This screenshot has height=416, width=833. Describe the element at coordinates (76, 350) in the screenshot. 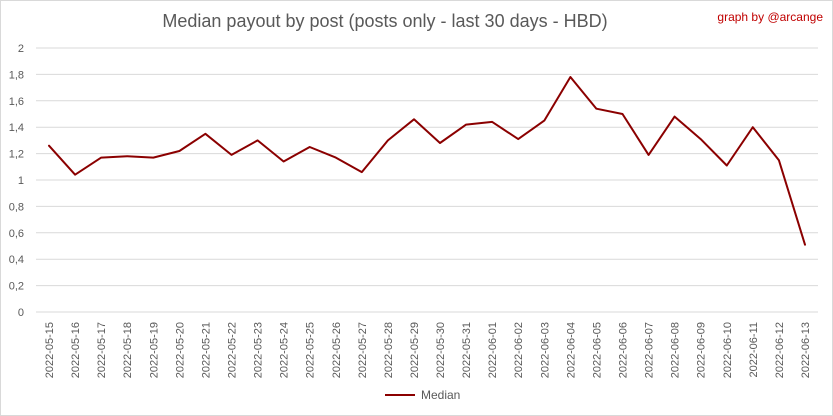

I see `x-tick-label: 2022-05-16` at that location.